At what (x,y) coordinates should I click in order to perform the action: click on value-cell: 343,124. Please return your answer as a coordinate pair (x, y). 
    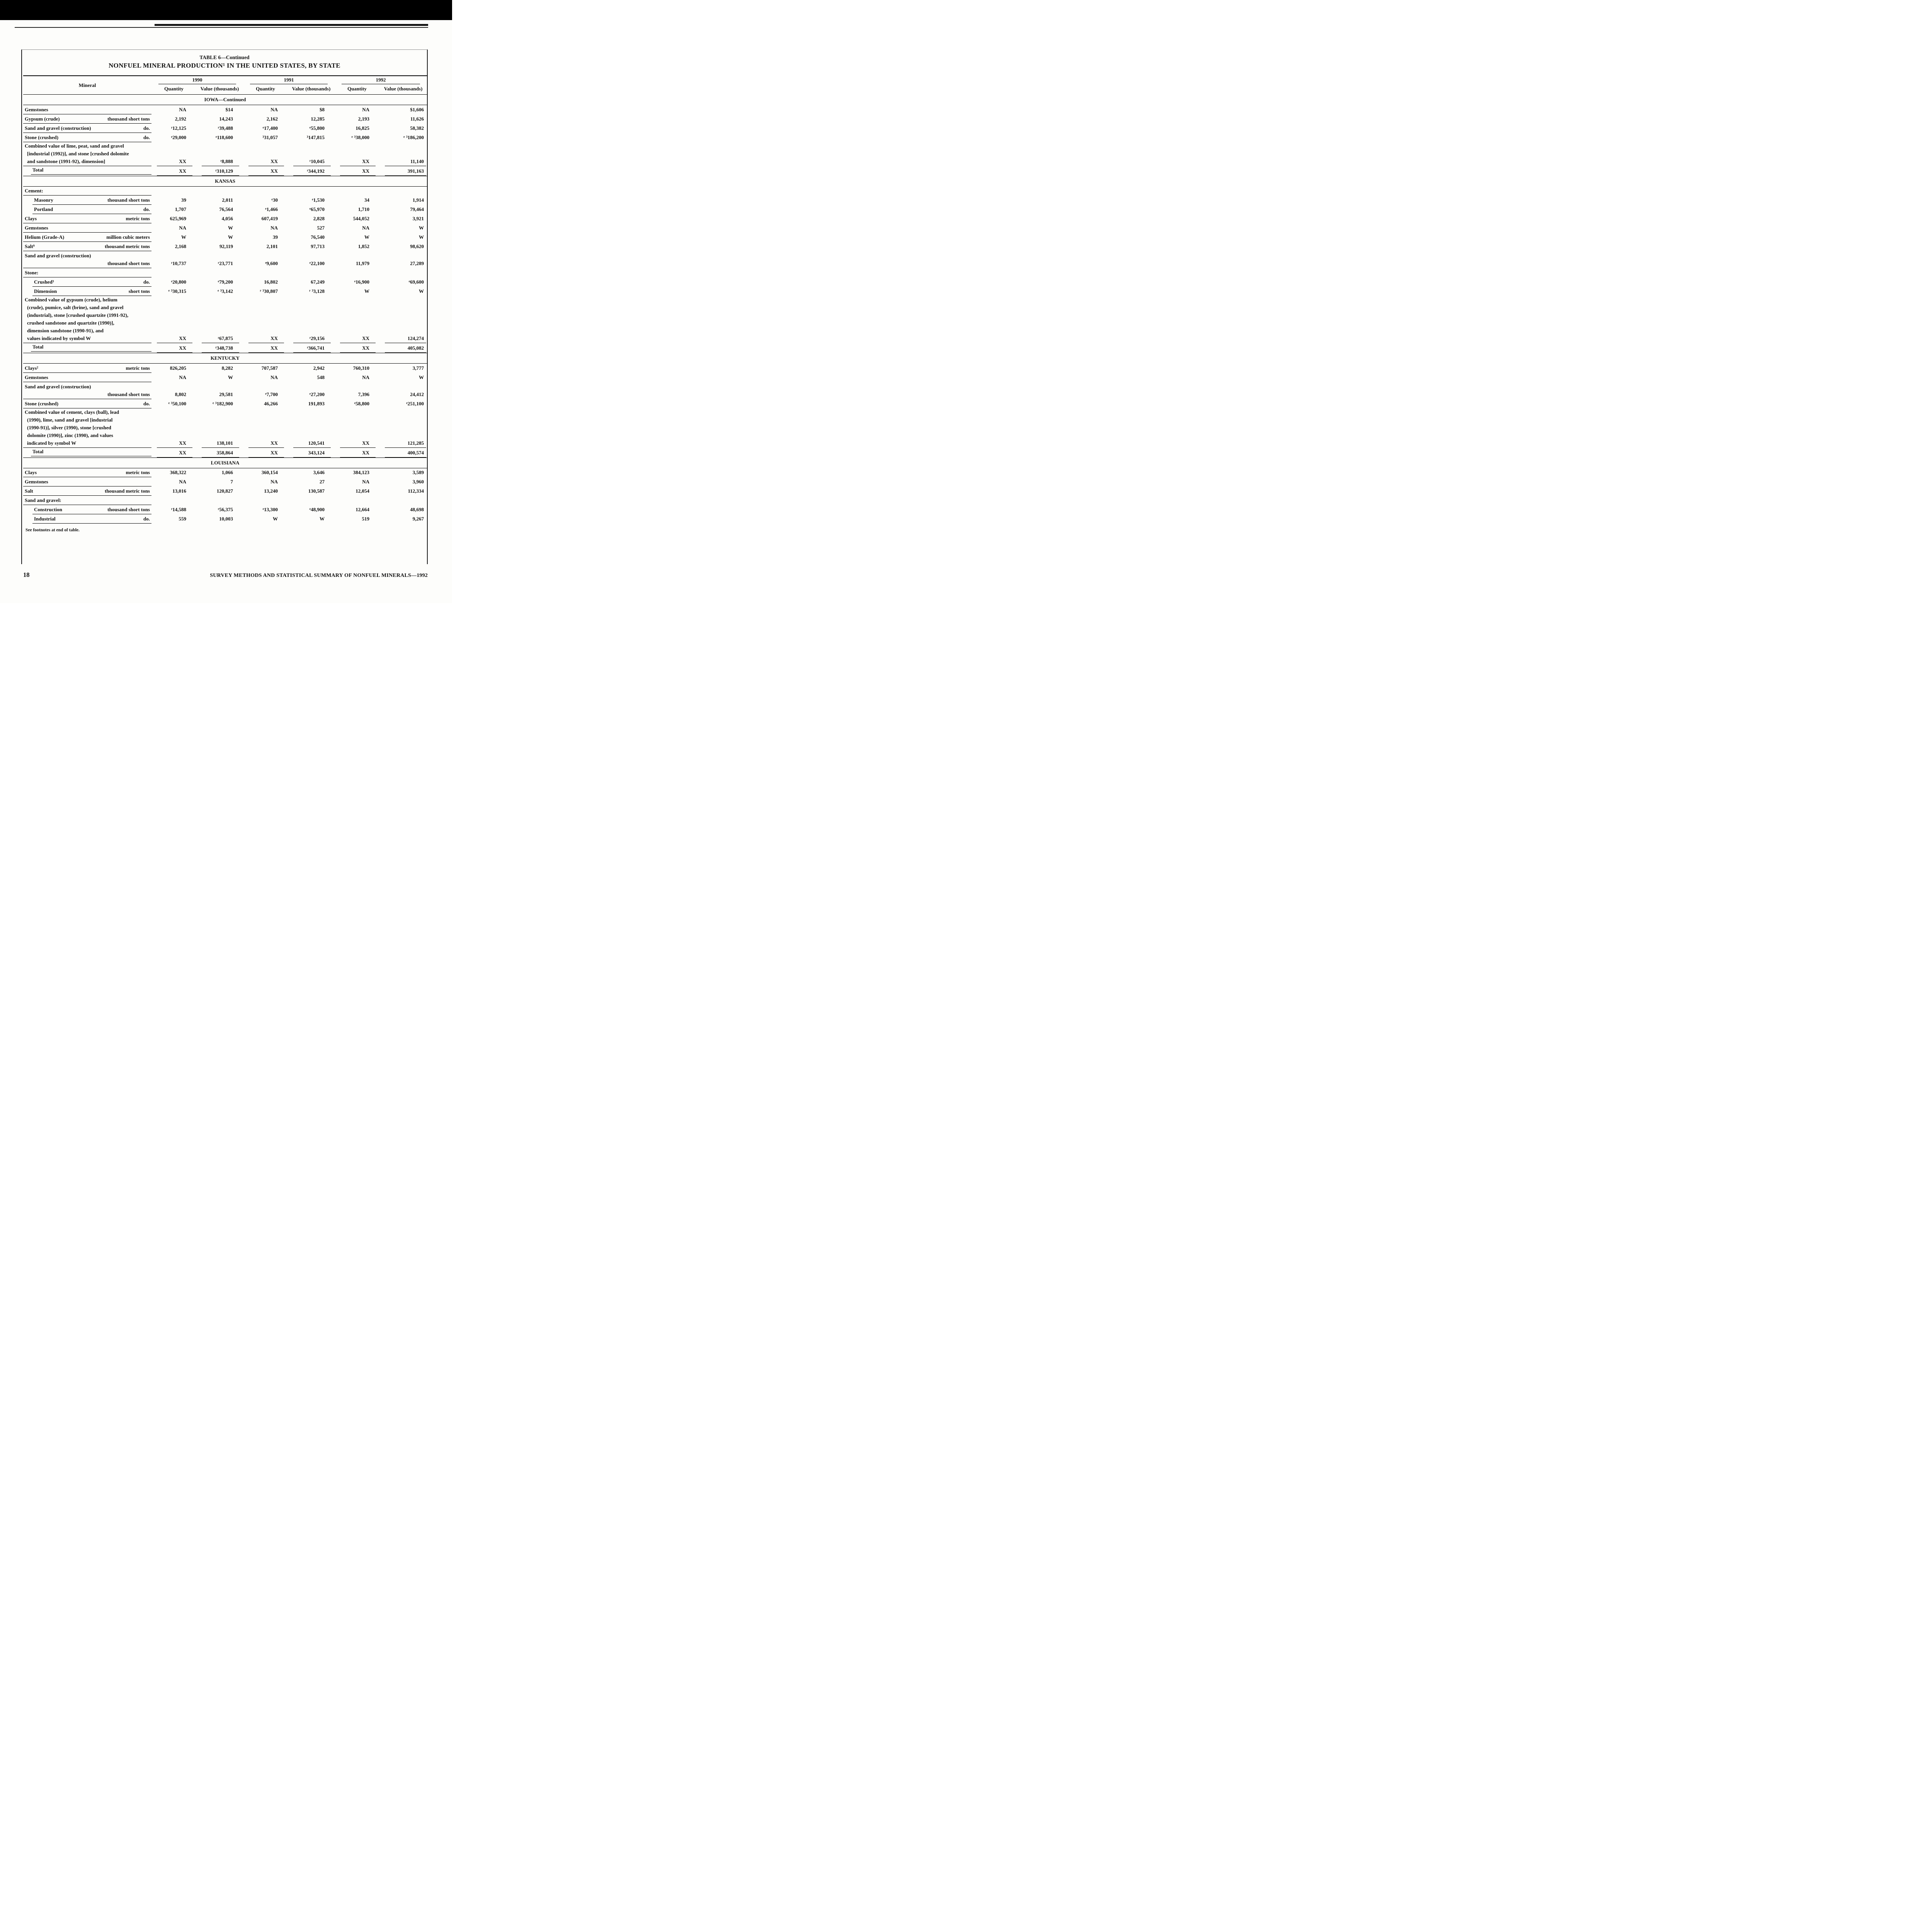
    Looking at the image, I should click on (311, 453).